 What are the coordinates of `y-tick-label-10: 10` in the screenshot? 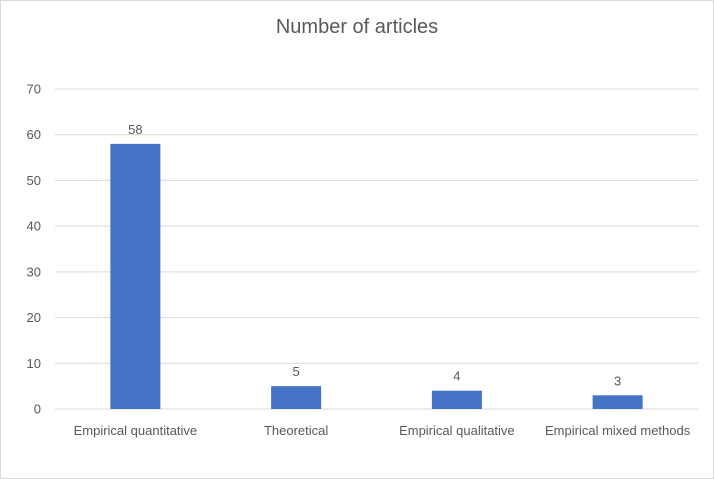 It's located at (34, 363).